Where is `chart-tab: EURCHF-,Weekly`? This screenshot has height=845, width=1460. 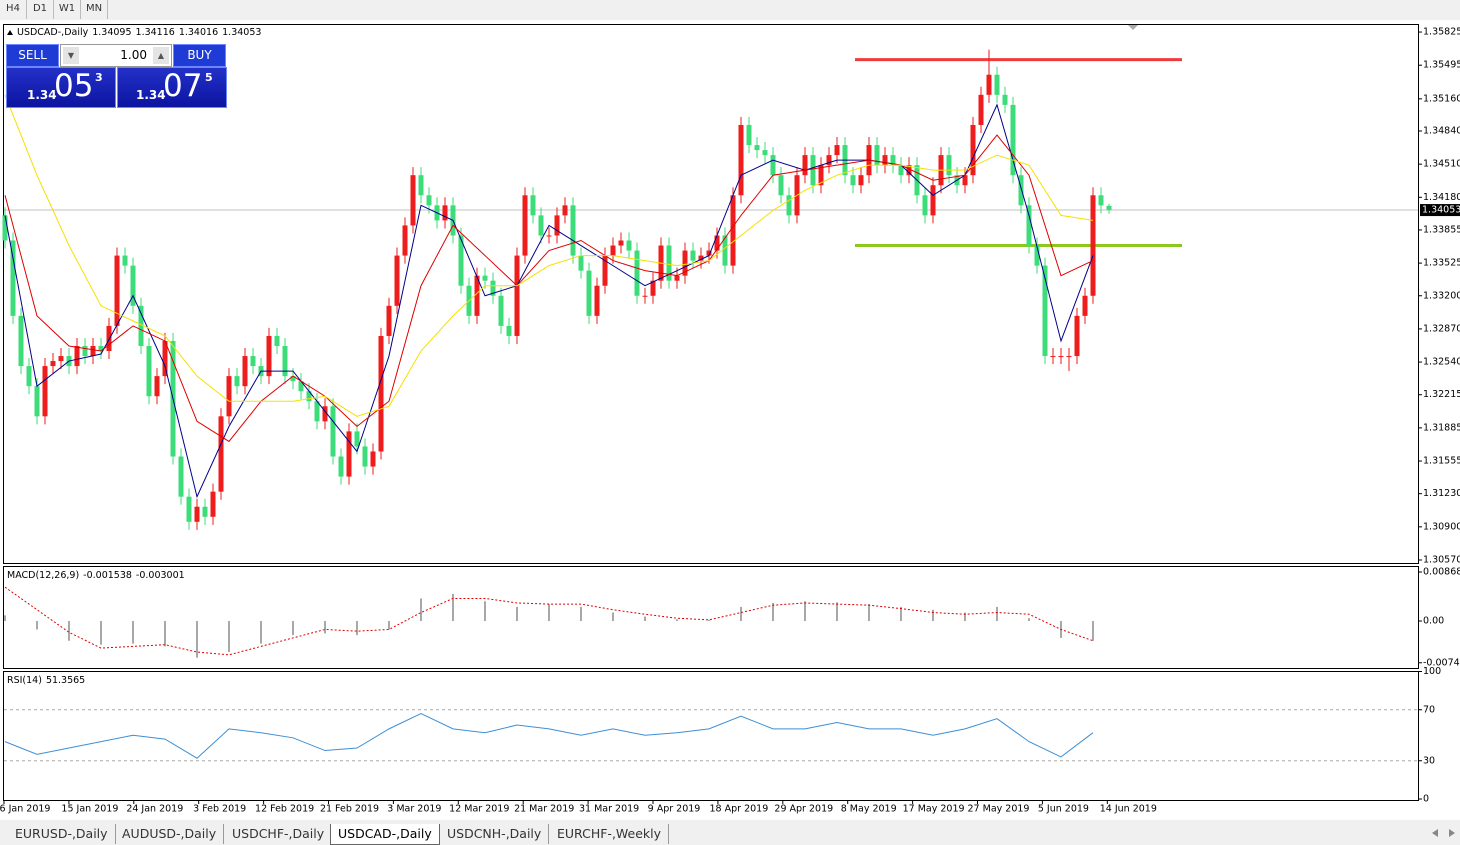 chart-tab: EURCHF-,Weekly is located at coordinates (610, 834).